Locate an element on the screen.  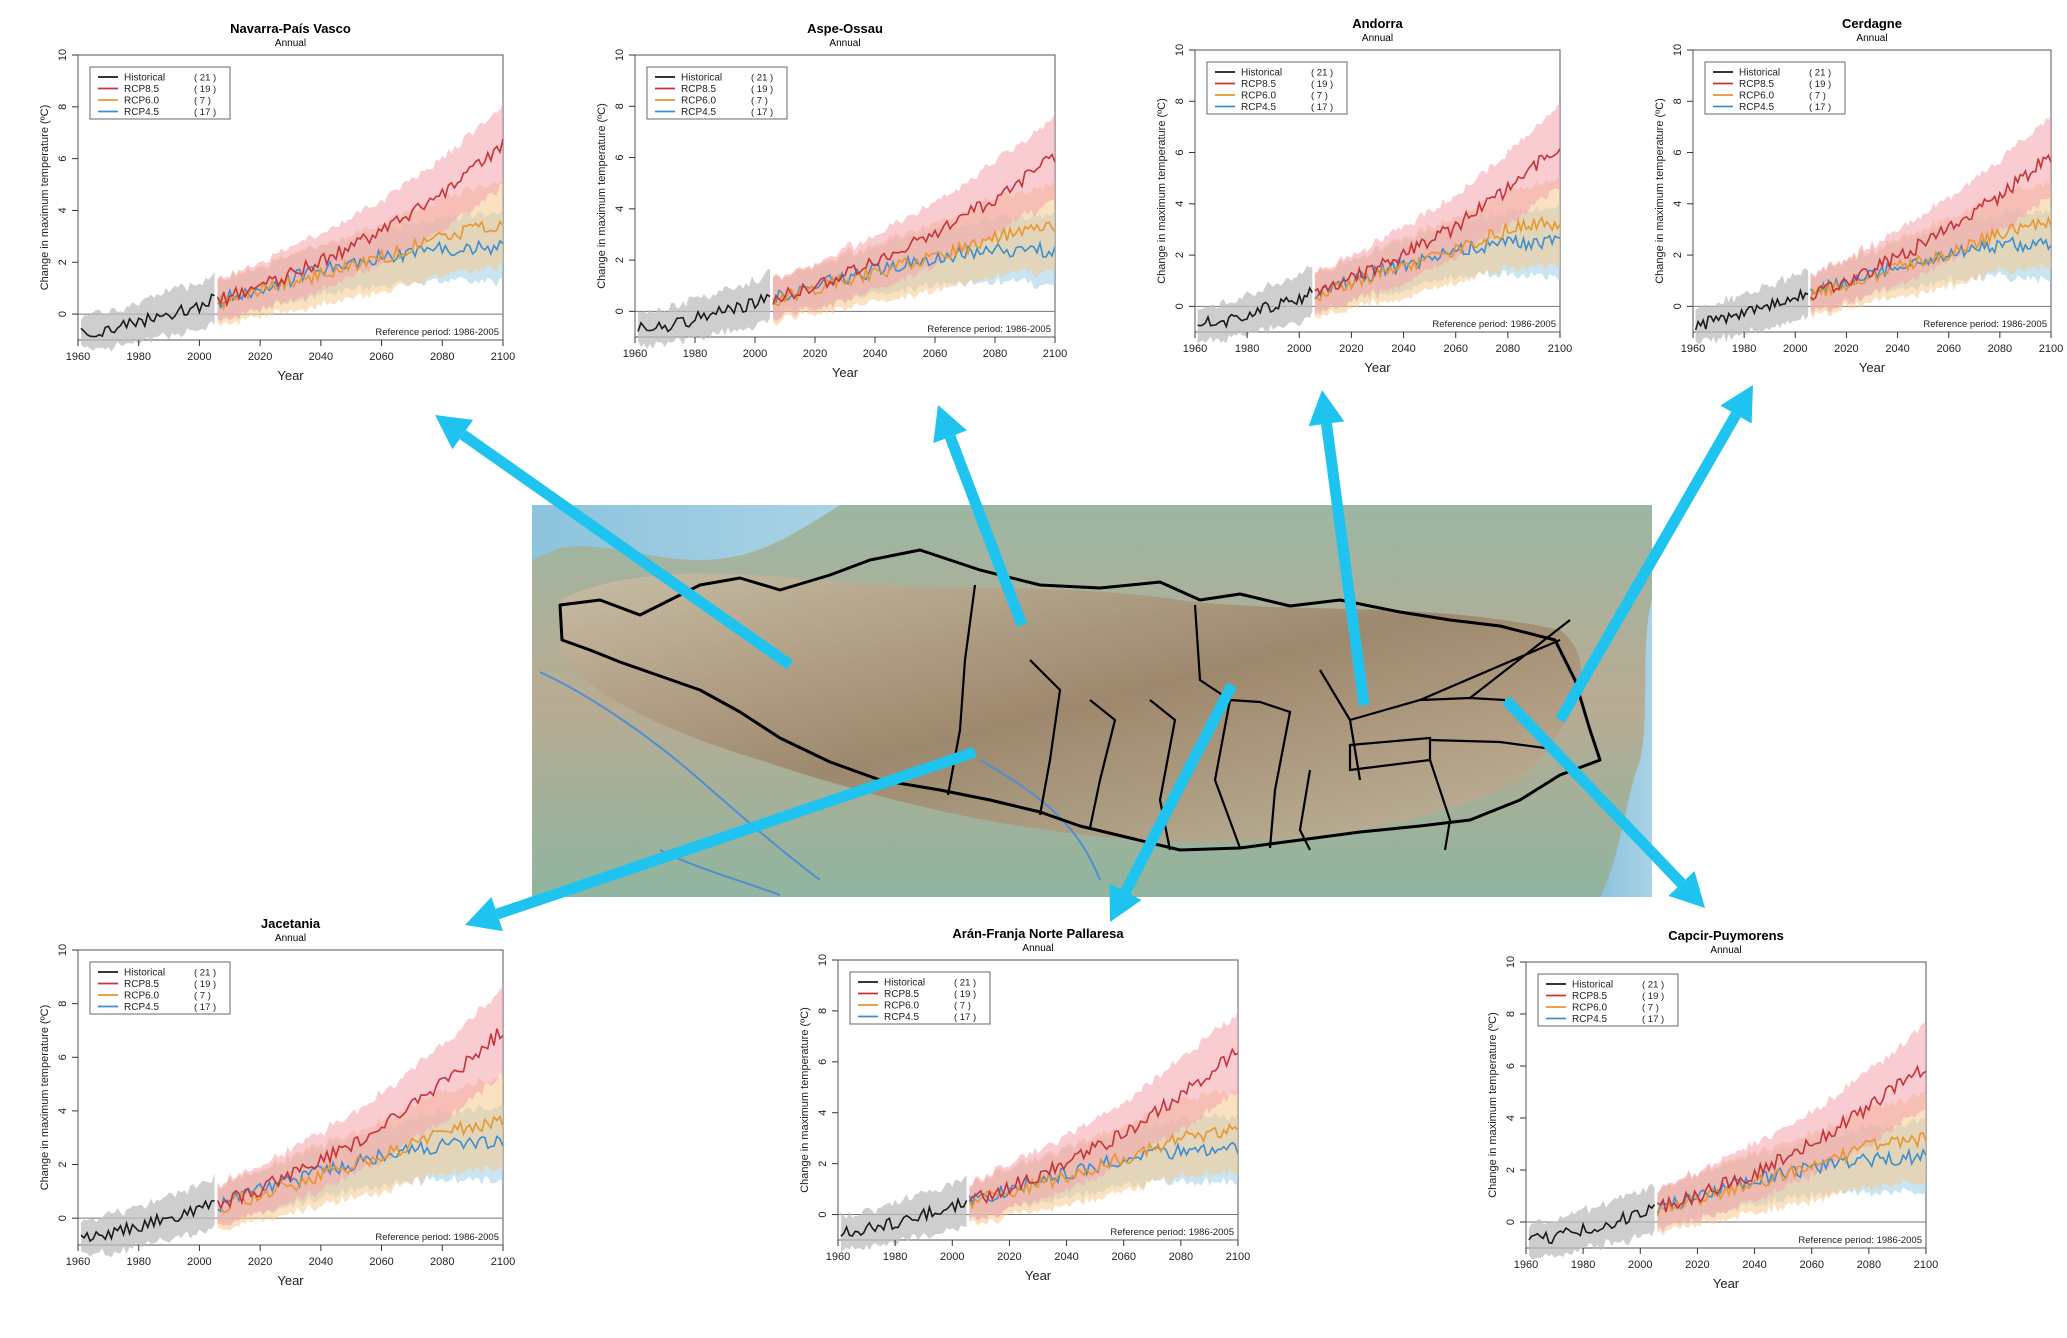
y-tick-label: 4 is located at coordinates (620, 209).